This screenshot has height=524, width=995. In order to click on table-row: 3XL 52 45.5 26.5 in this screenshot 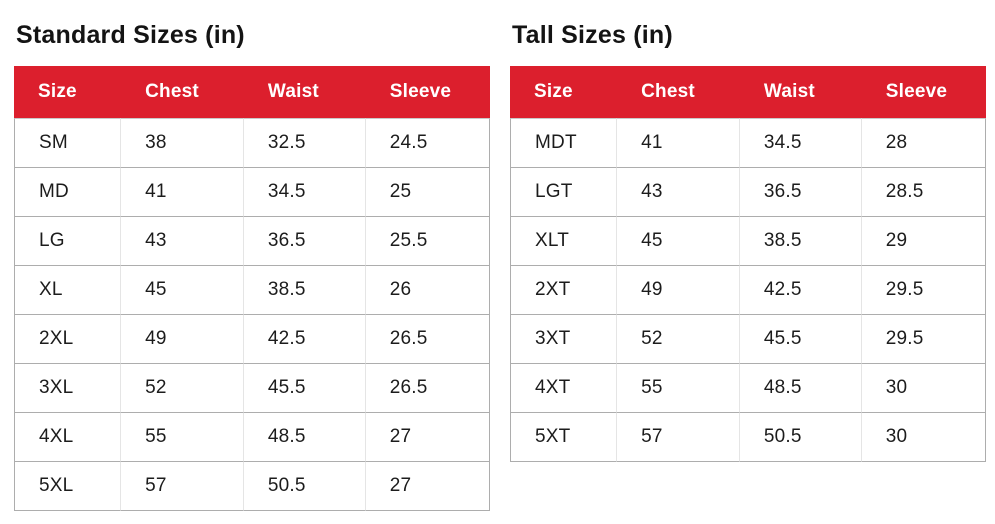, I will do `click(252, 388)`.